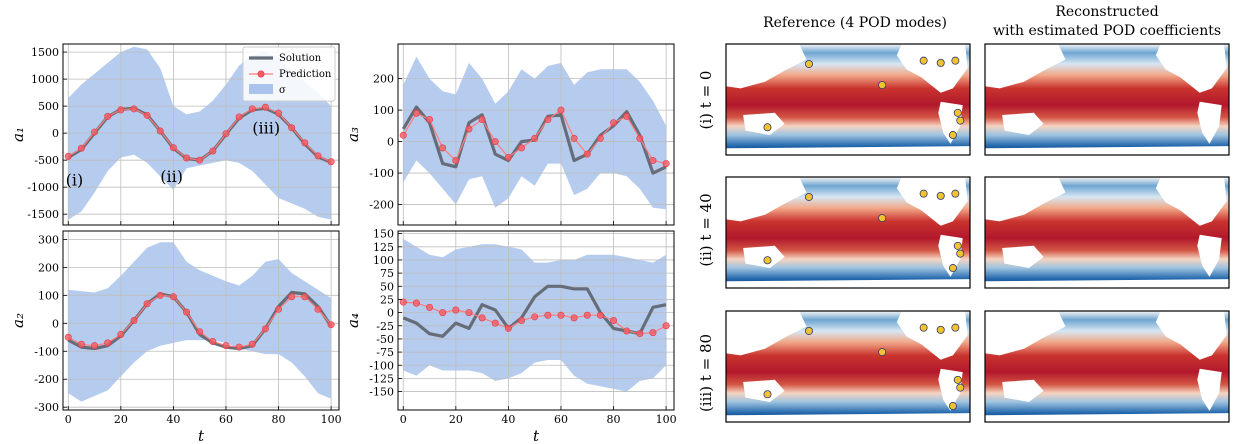 This screenshot has width=1238, height=444. What do you see at coordinates (561, 419) in the screenshot?
I see `x-tick-label-a4-3: 60` at bounding box center [561, 419].